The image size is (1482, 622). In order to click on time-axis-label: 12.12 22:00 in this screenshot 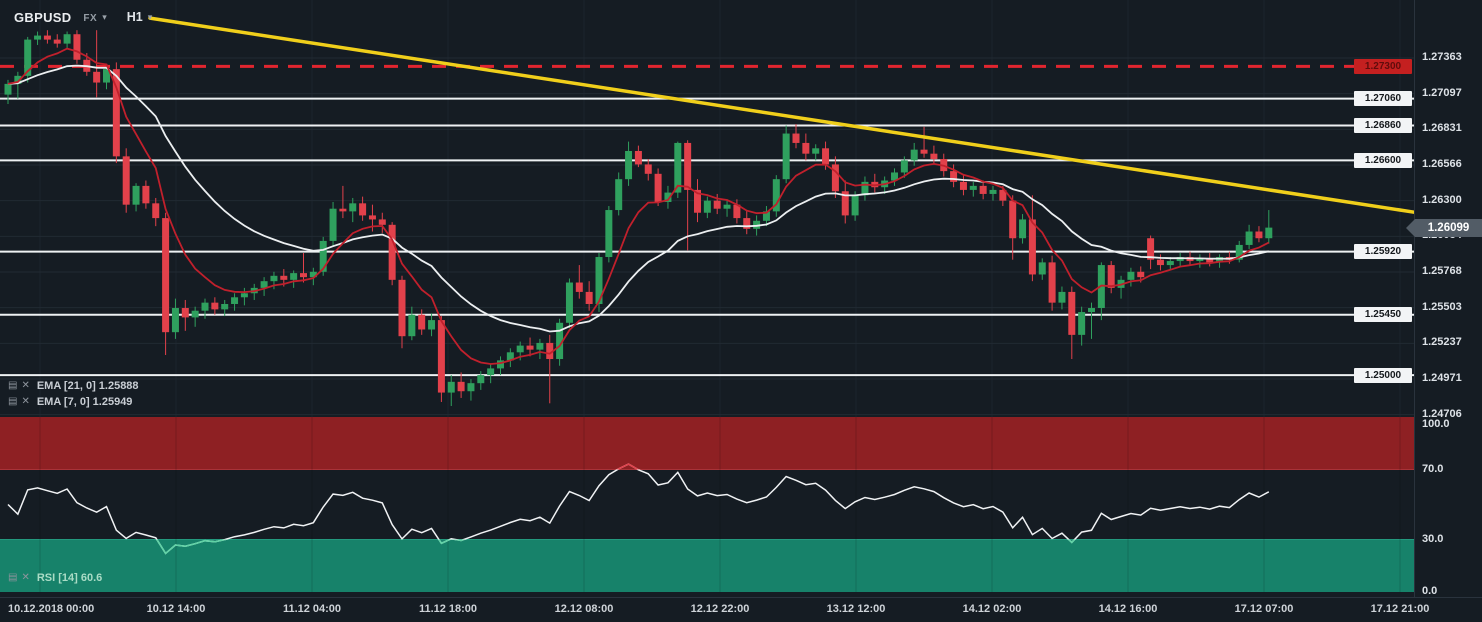, I will do `click(720, 609)`.